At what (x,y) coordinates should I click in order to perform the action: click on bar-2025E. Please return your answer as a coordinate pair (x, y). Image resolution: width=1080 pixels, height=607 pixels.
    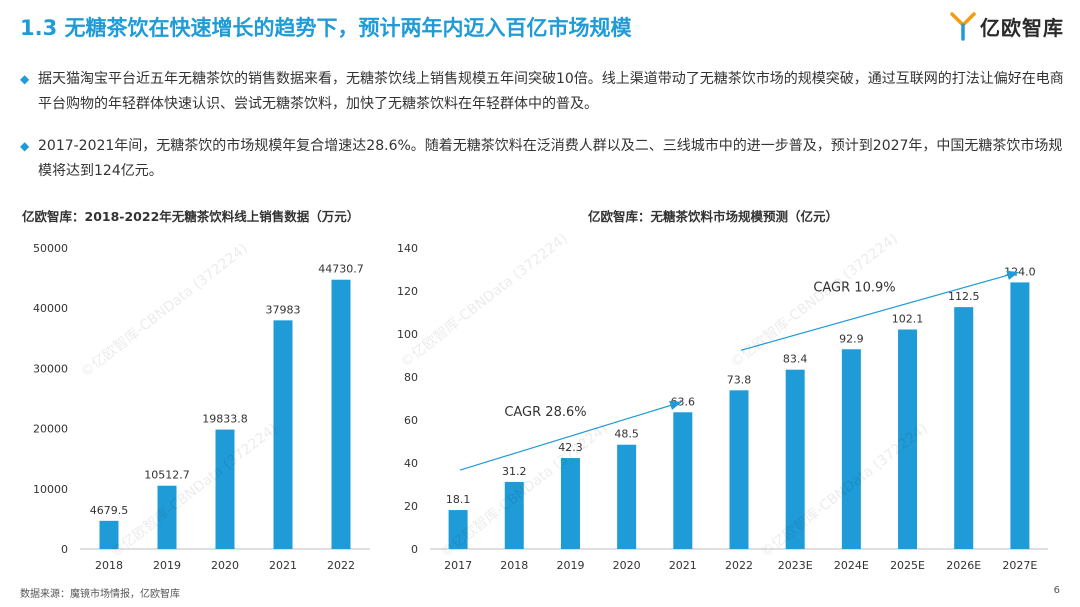
    Looking at the image, I should click on (908, 439).